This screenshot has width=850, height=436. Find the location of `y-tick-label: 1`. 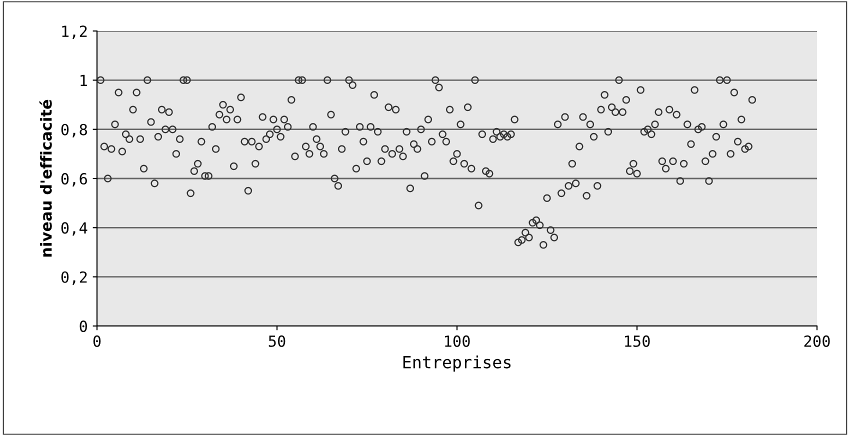

y-tick-label: 1 is located at coordinates (83, 80).